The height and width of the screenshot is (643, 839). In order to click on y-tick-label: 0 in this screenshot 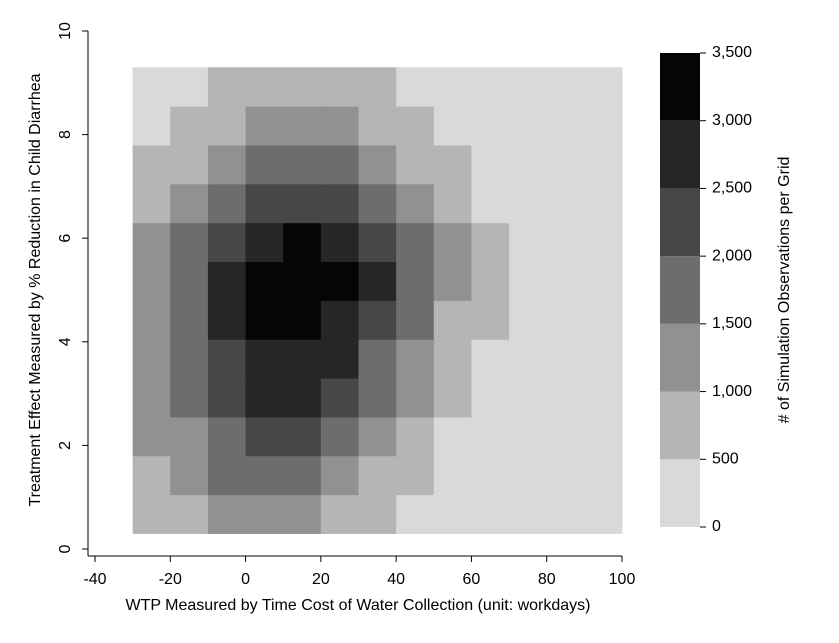, I will do `click(65, 548)`.